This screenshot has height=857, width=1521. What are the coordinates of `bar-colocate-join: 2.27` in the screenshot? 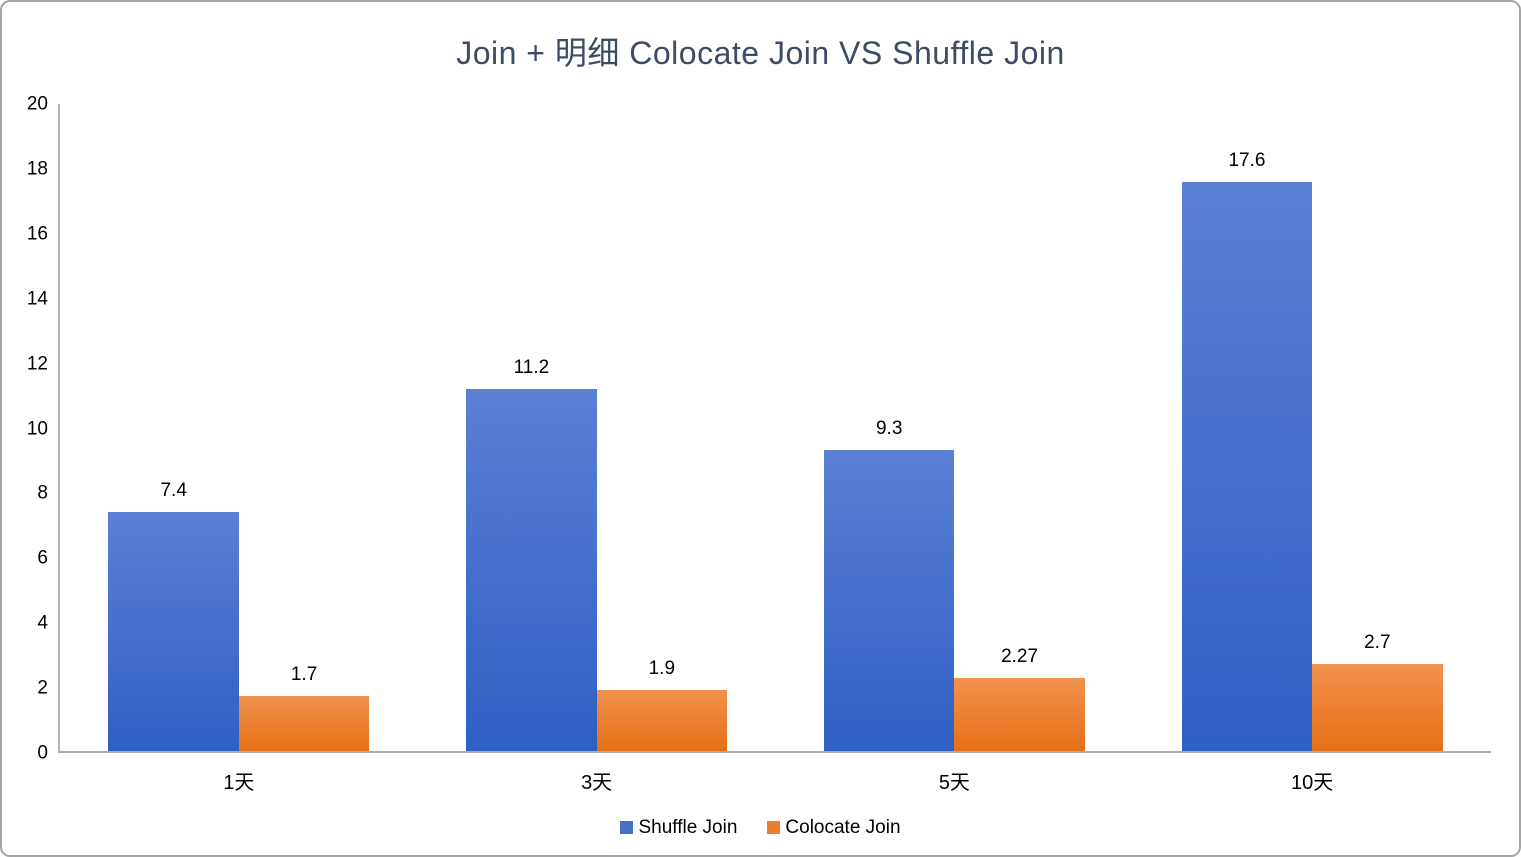 It's located at (1019, 698).